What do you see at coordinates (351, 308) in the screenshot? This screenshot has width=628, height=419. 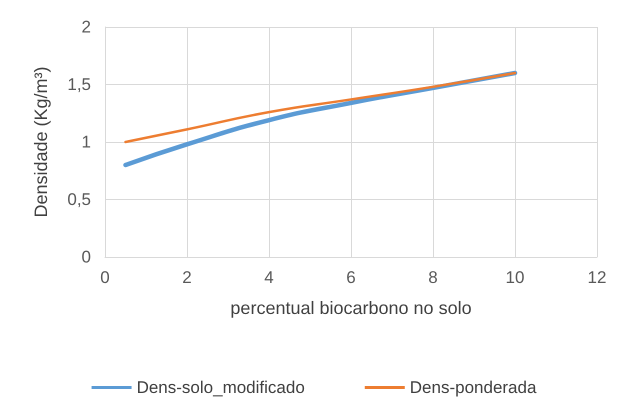 I see `x-axis-title: percentual biocarbono no solo` at bounding box center [351, 308].